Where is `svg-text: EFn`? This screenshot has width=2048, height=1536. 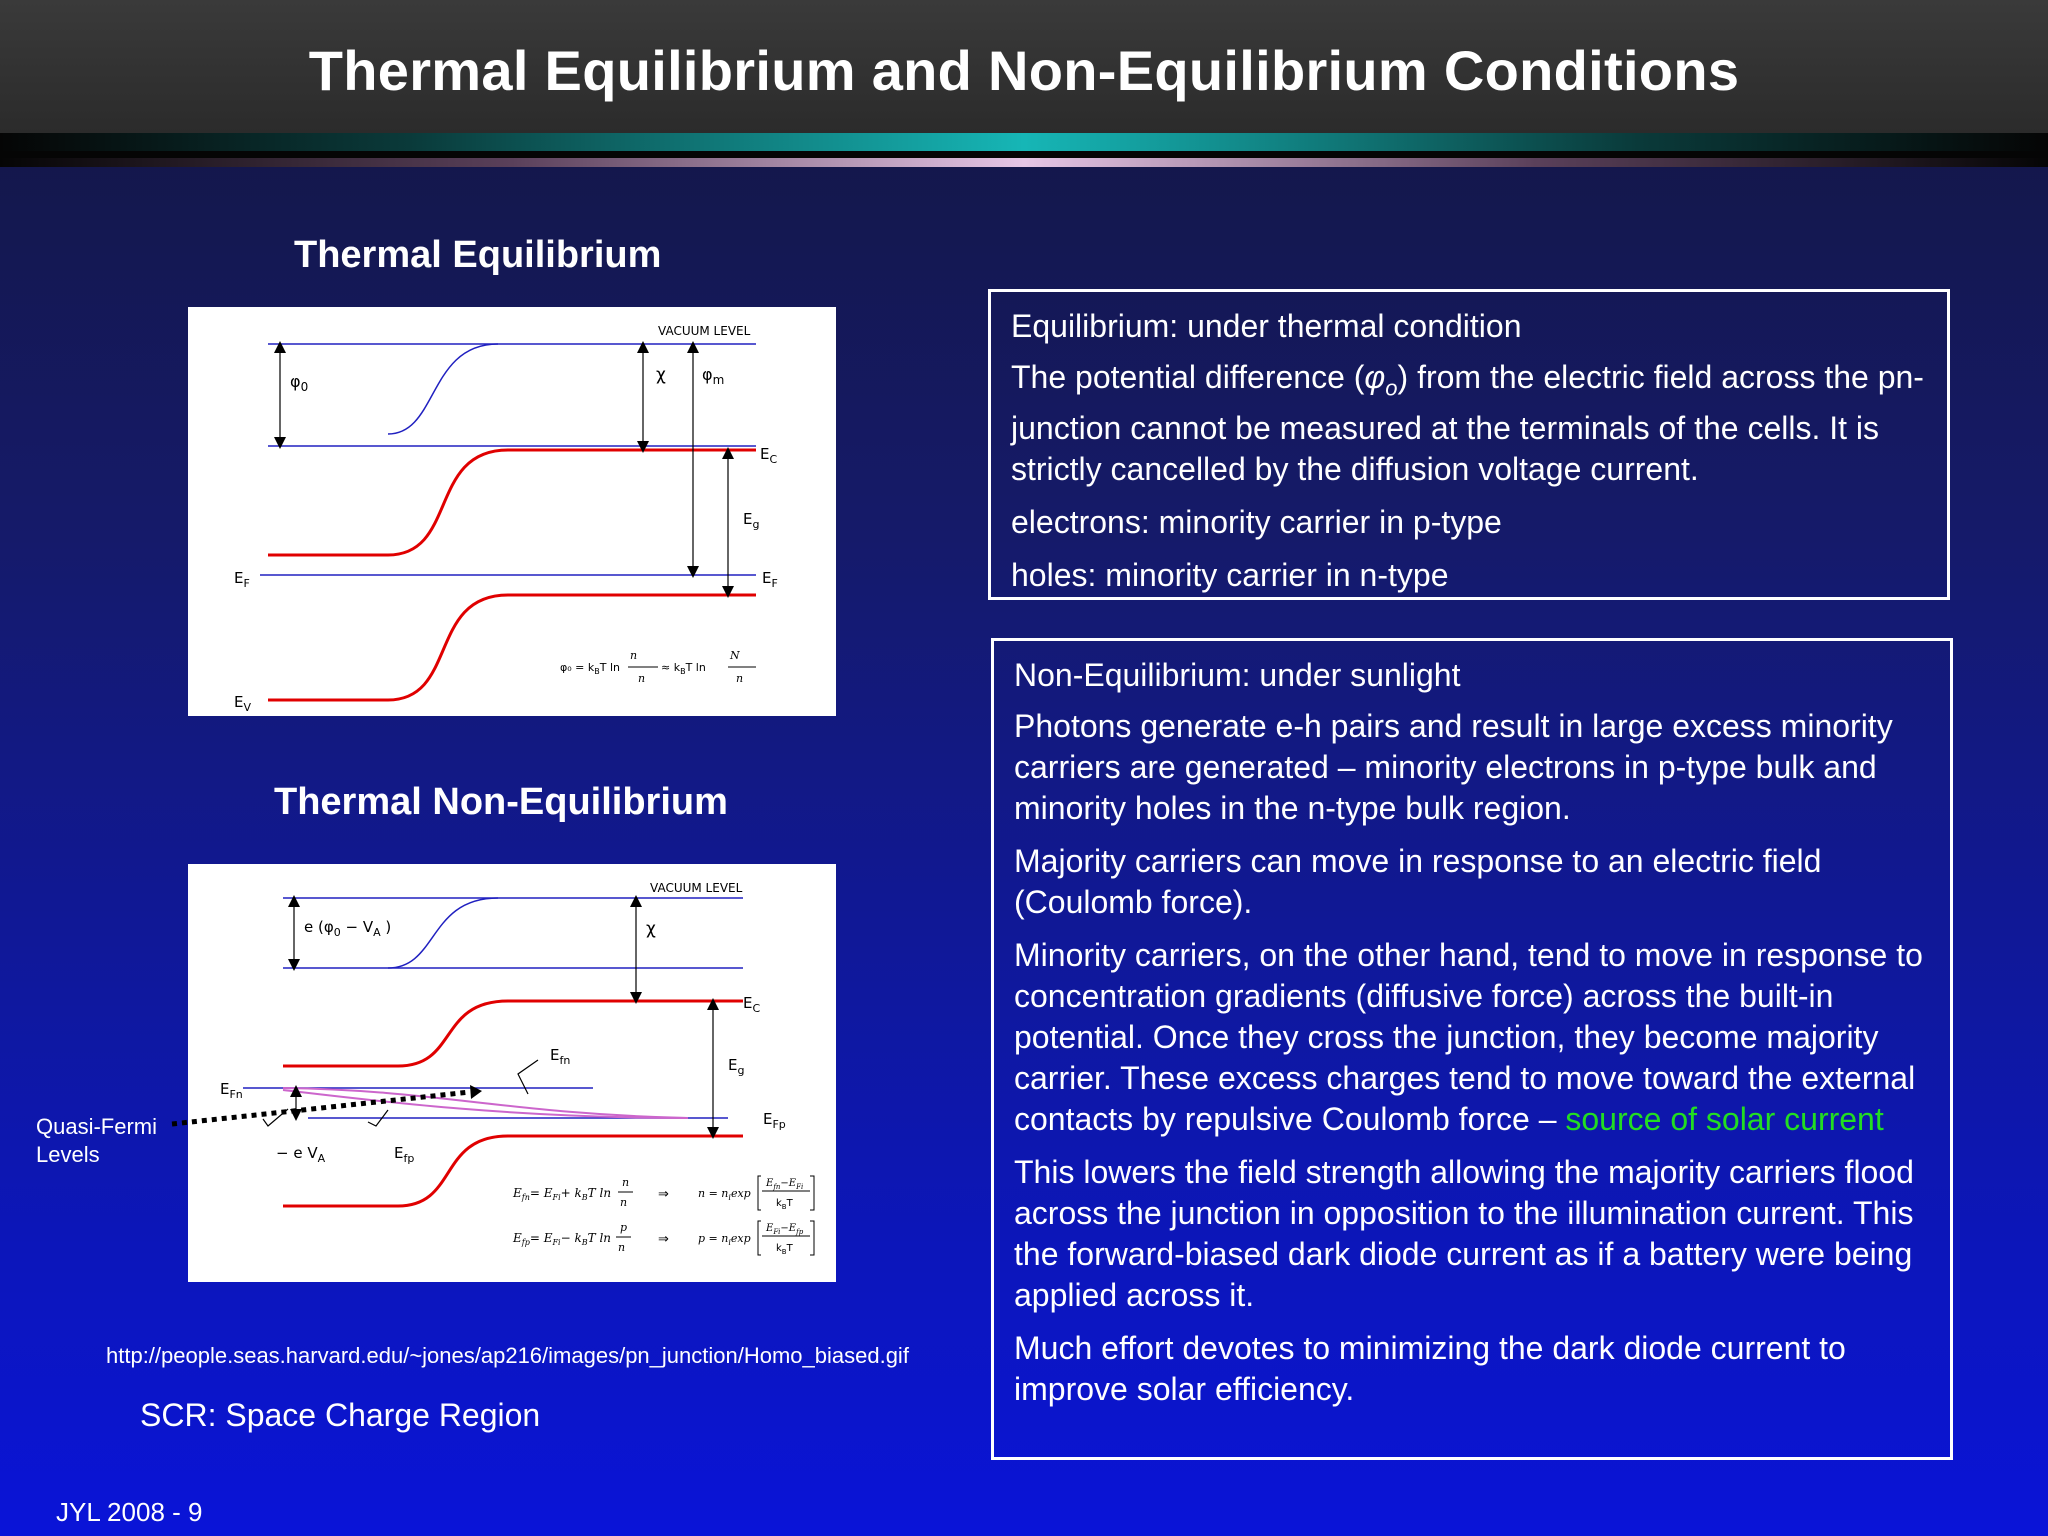
svg-text: EFn is located at coordinates (231, 1090).